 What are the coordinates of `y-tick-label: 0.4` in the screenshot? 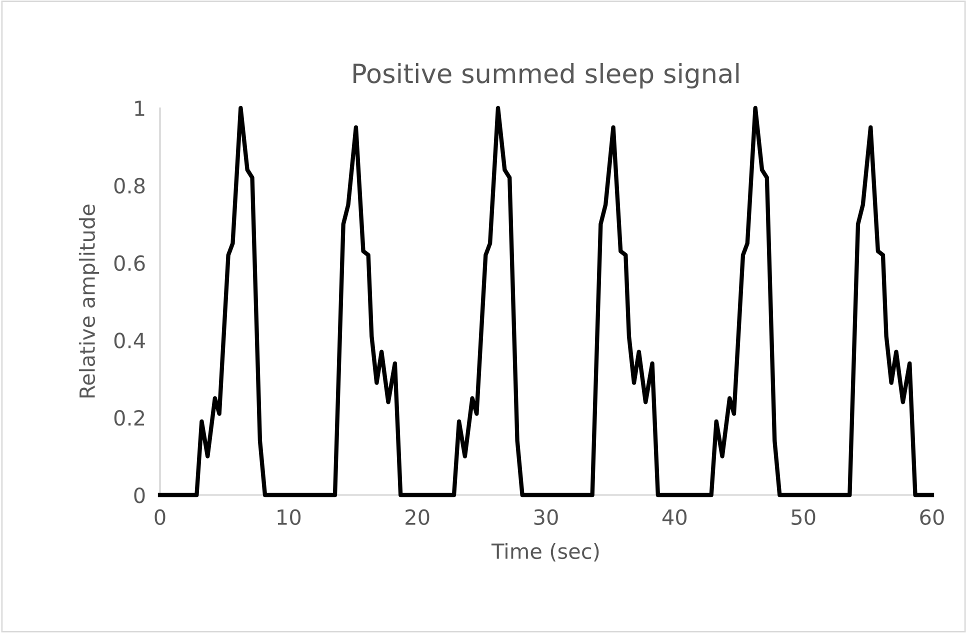 It's located at (129, 340).